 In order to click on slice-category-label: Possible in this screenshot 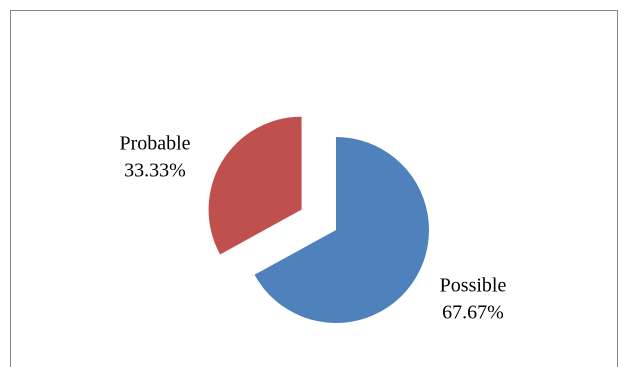, I will do `click(473, 286)`.